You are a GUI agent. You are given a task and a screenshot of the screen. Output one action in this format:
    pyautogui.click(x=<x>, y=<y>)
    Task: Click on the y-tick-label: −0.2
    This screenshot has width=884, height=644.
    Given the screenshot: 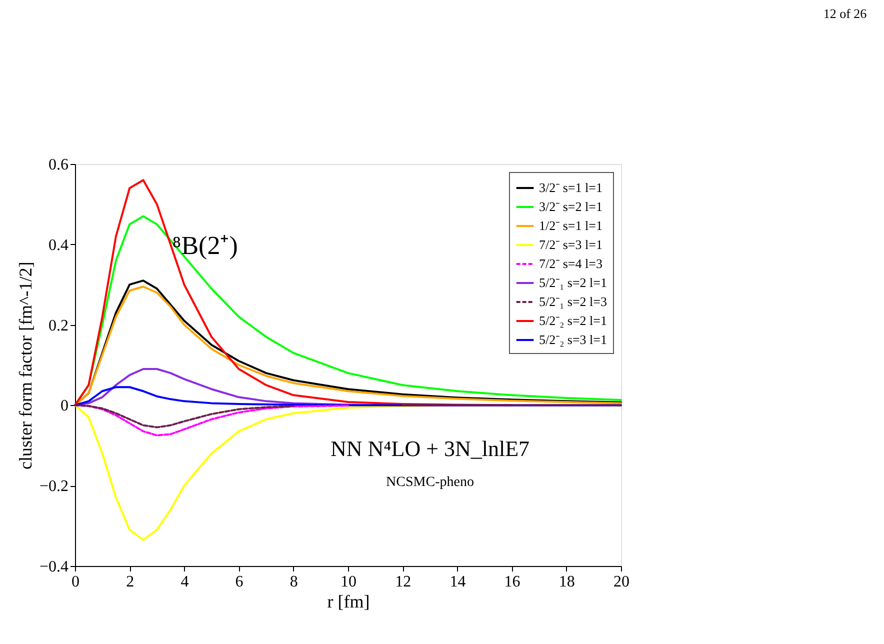 What is the action you would take?
    pyautogui.click(x=53, y=487)
    